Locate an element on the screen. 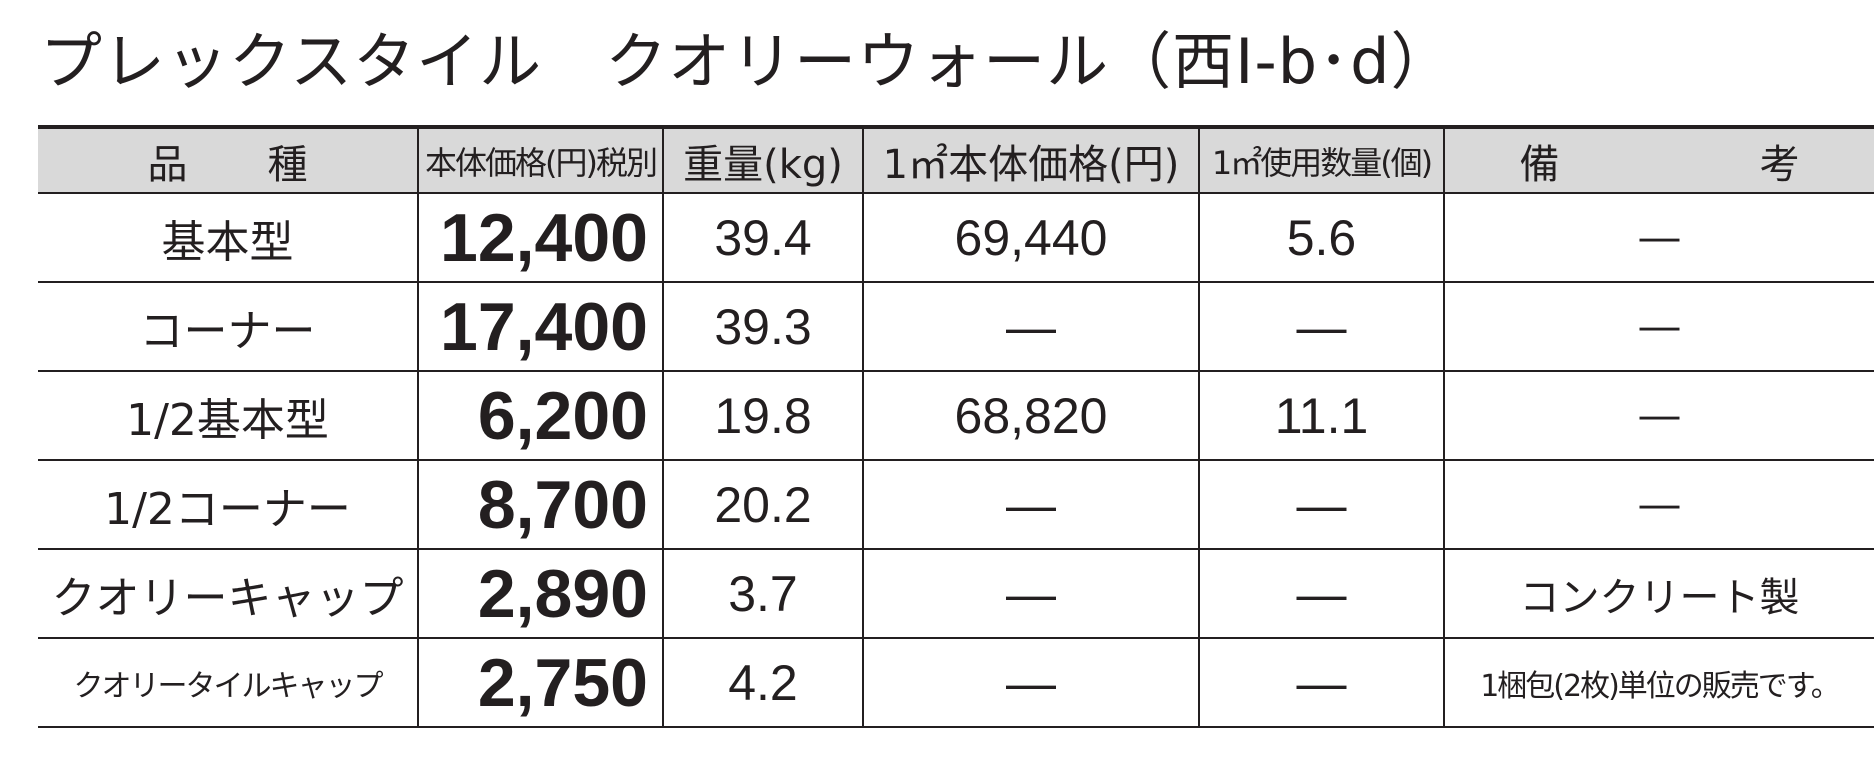  price-cell: 17,400 is located at coordinates (540, 326).